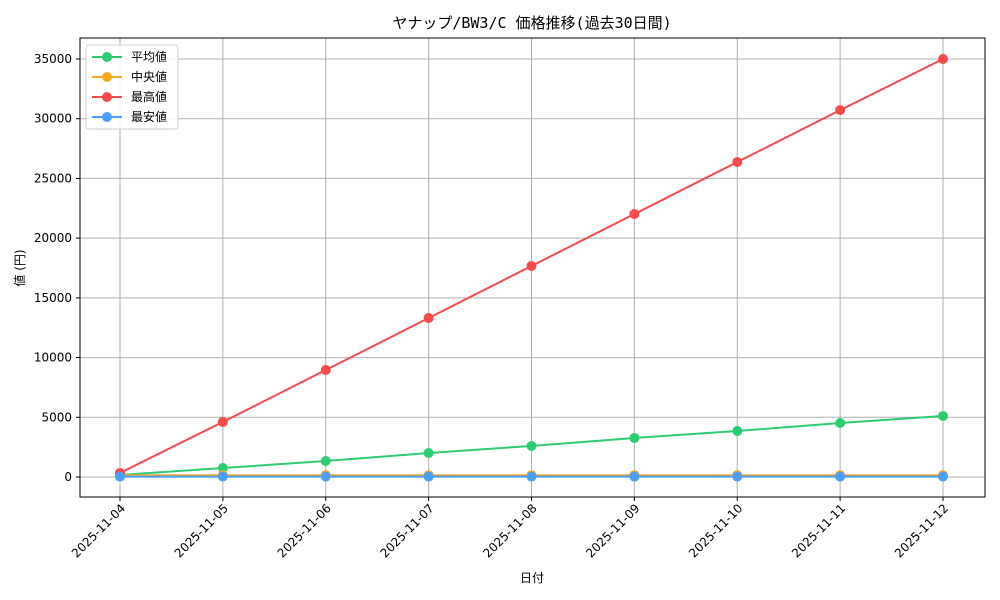 The image size is (1000, 600). I want to click on legend-label: 平均値, so click(149, 56).